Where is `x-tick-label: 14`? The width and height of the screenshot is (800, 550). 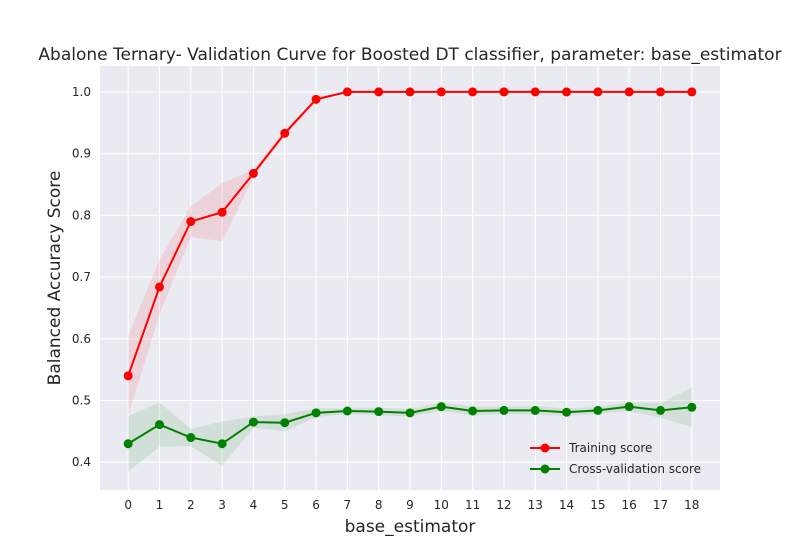 x-tick-label: 14 is located at coordinates (566, 505).